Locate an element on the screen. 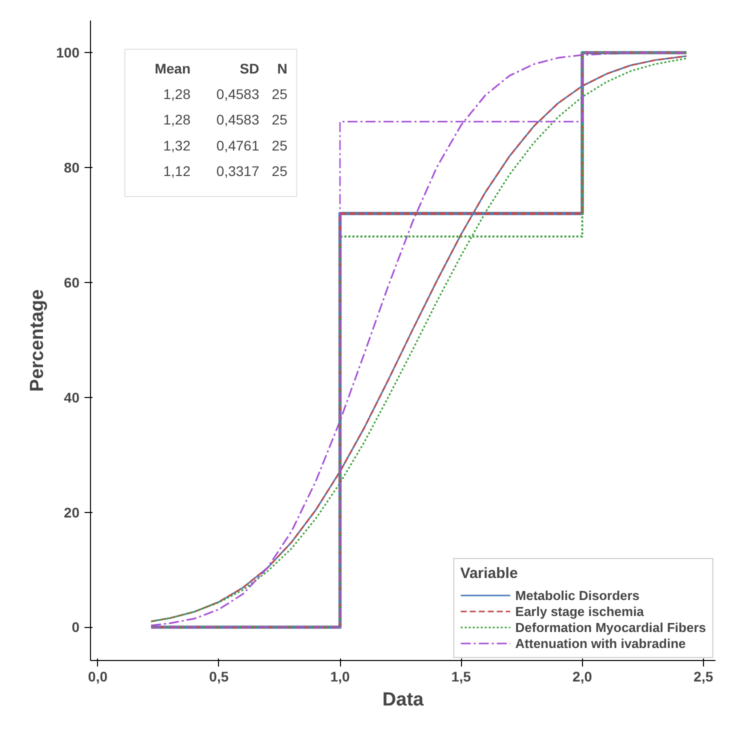  y-axis-title: Percentage is located at coordinates (37, 340).